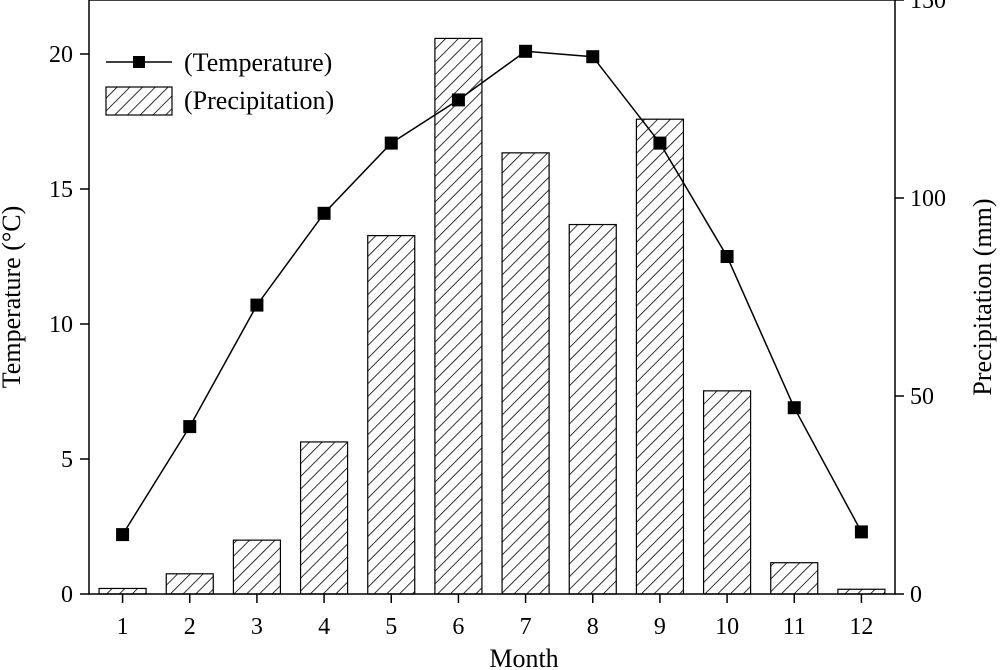 Image resolution: width=1000 pixels, height=670 pixels. I want to click on y-right-tick-label-100: 100, so click(928, 199).